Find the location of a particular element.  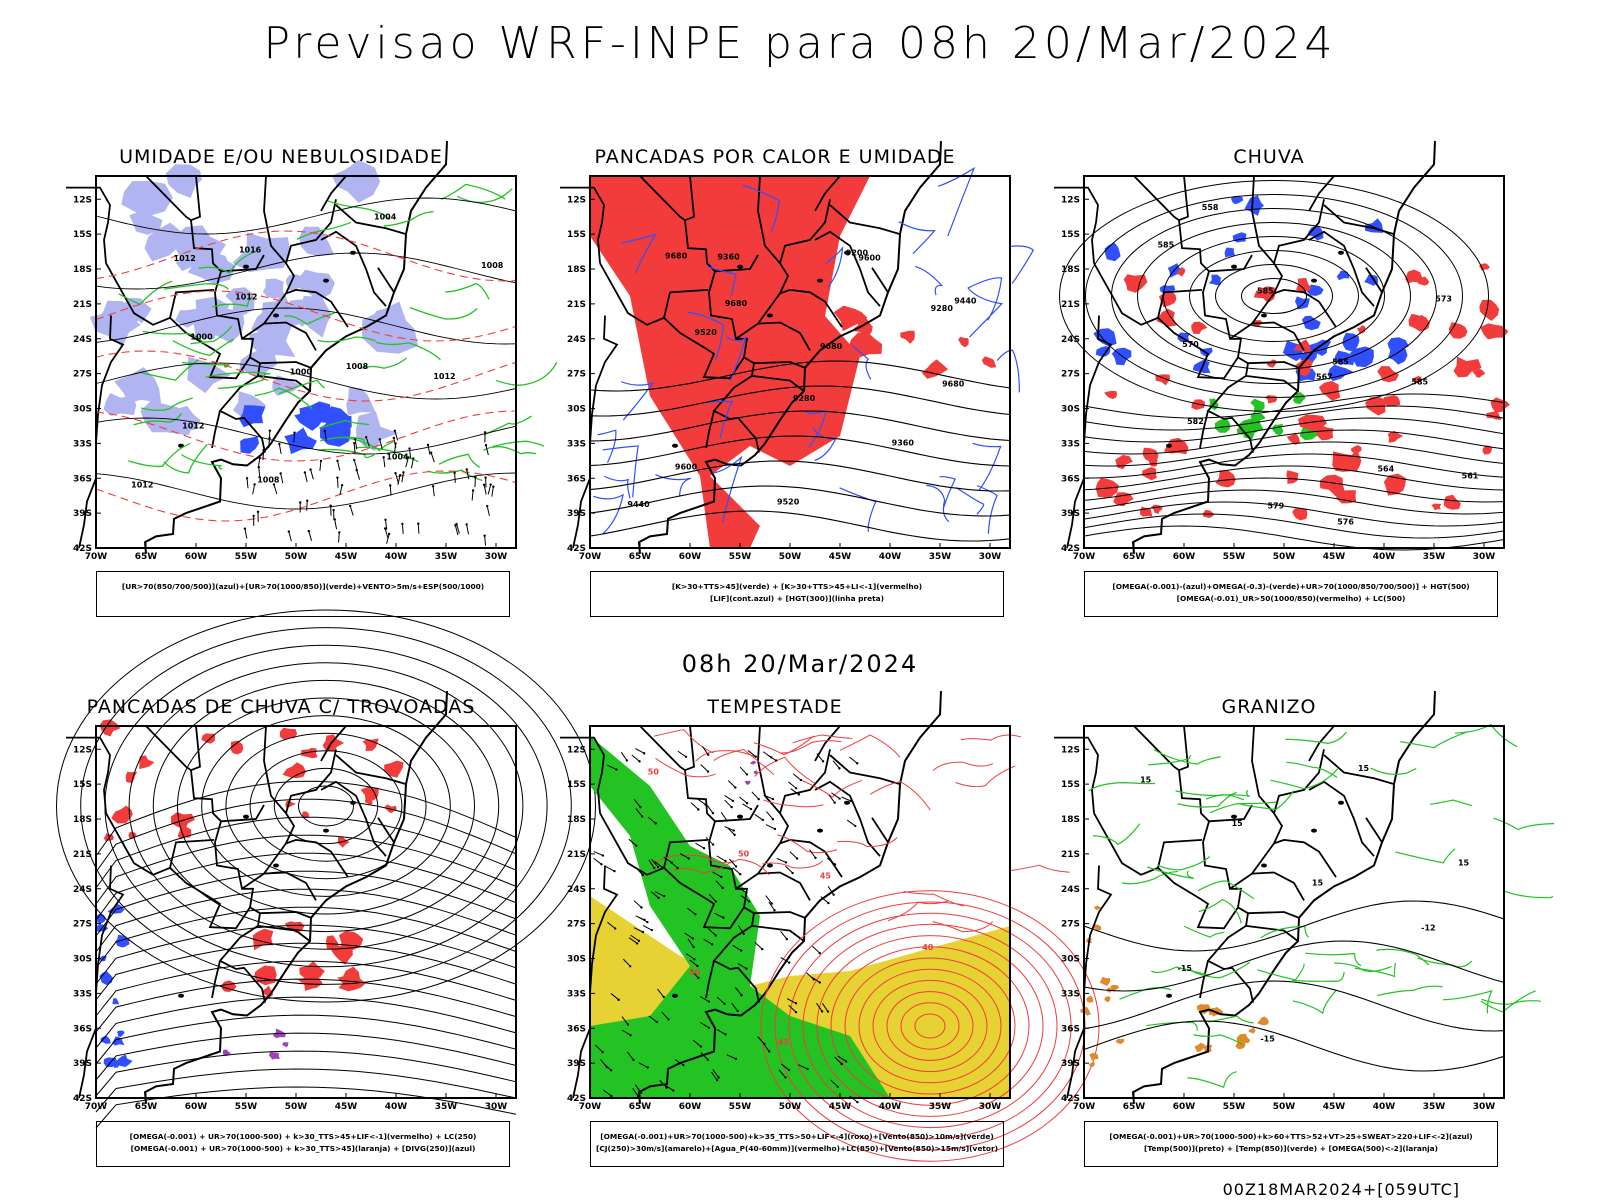

pressure-isobar is located at coordinates (306, 491).